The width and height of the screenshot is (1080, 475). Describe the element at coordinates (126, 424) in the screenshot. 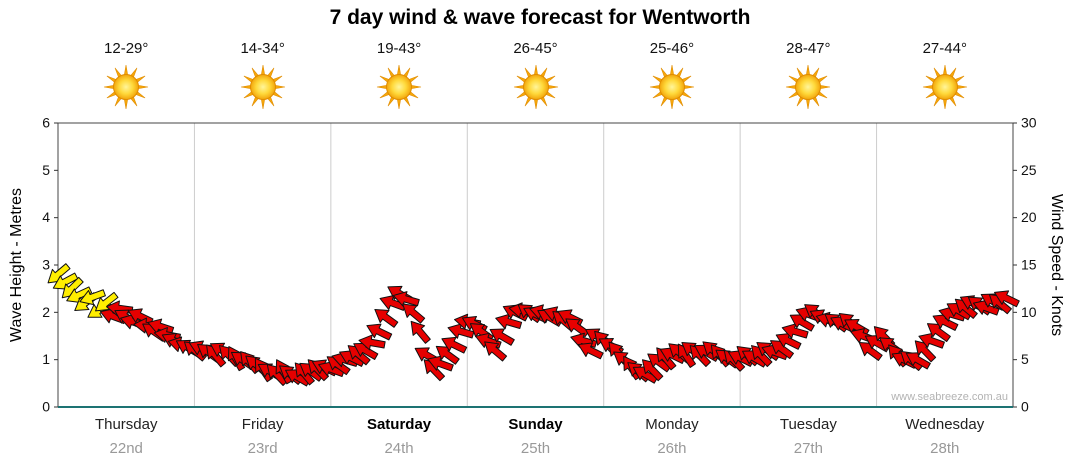

I see `day-name: Thursday` at that location.